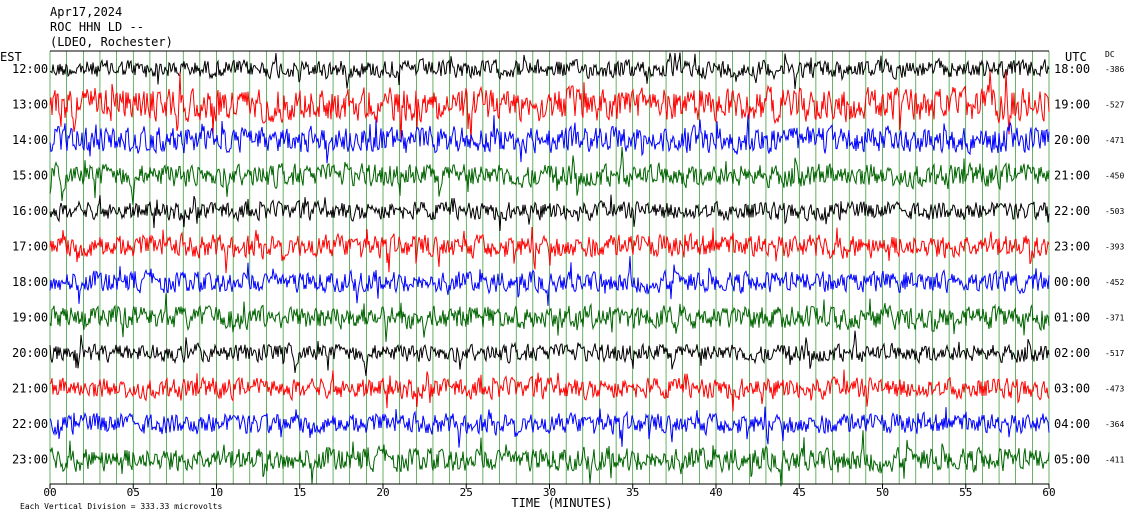  Describe the element at coordinates (30, 140) in the screenshot. I see `est-hour-label: 14:00` at that location.